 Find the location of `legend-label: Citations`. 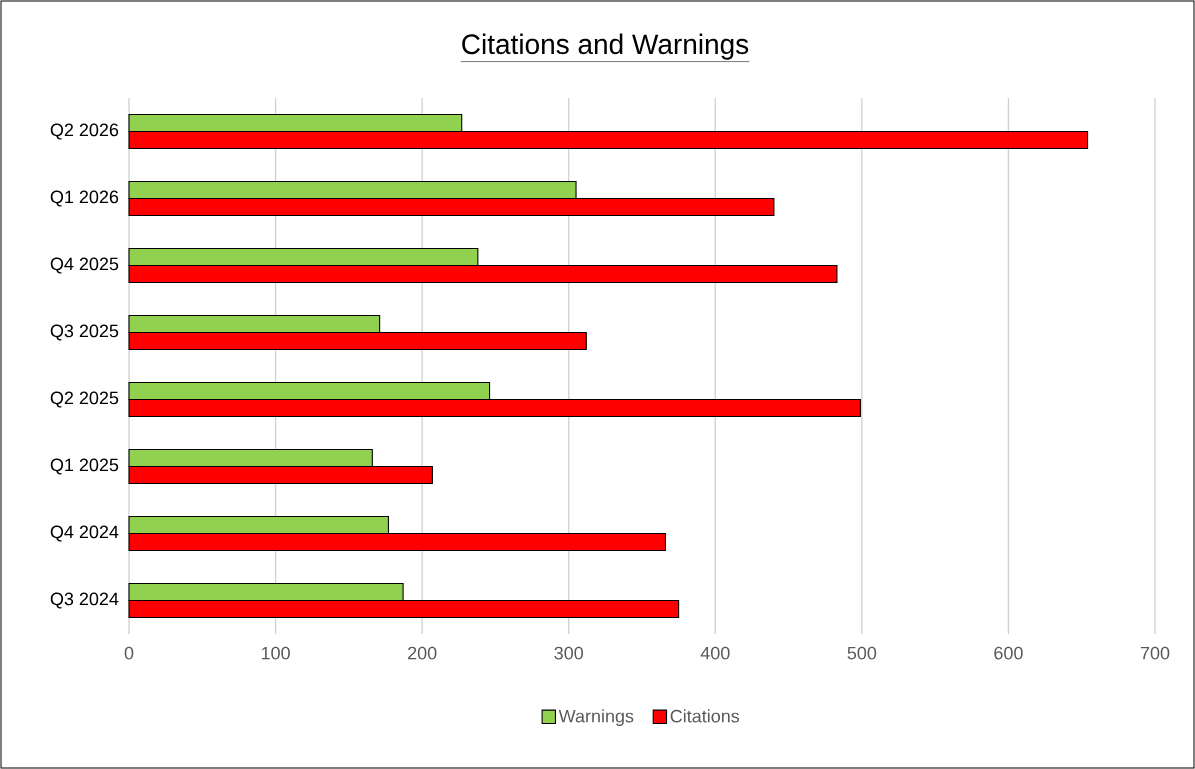

legend-label: Citations is located at coordinates (705, 716).